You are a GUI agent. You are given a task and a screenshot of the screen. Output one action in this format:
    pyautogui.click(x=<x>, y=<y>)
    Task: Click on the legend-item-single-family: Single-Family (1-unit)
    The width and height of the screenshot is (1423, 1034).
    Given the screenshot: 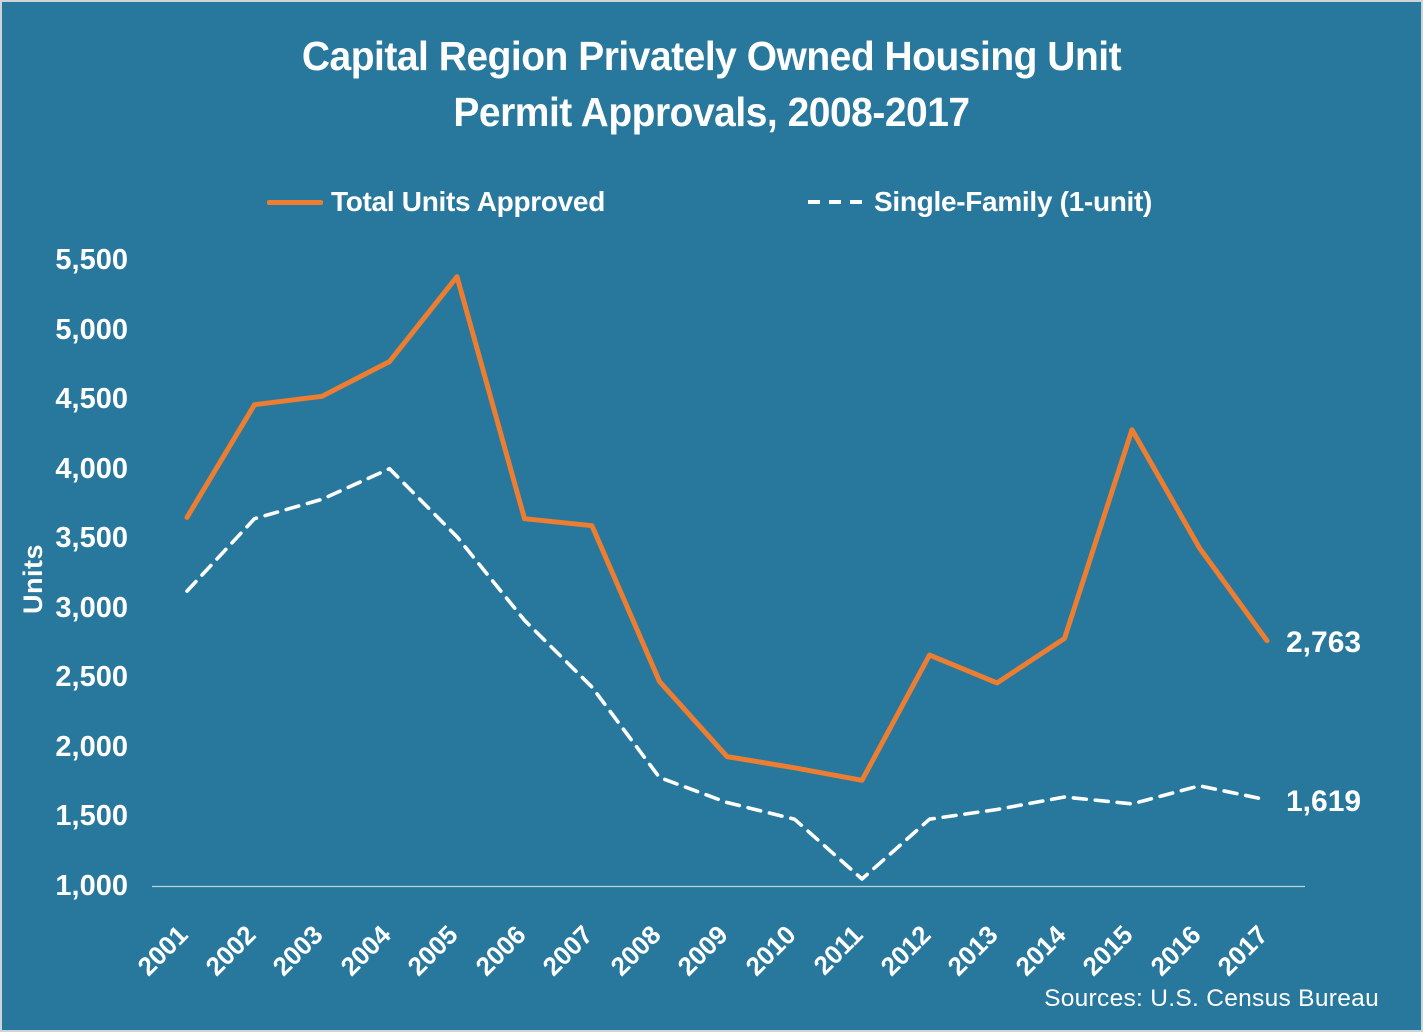 What is the action you would take?
    pyautogui.click(x=980, y=202)
    